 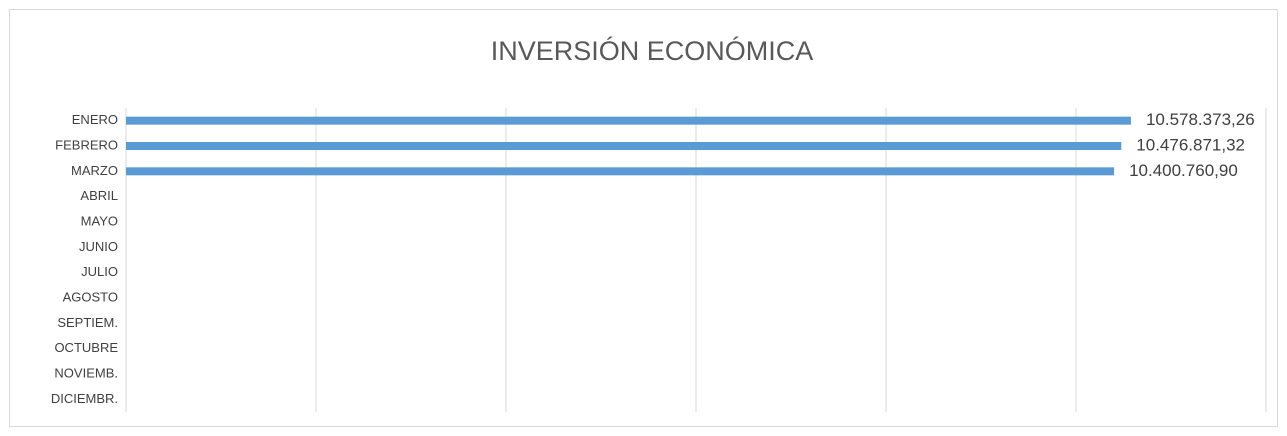 What do you see at coordinates (98, 246) in the screenshot?
I see `y-tick-label: JUNIO` at bounding box center [98, 246].